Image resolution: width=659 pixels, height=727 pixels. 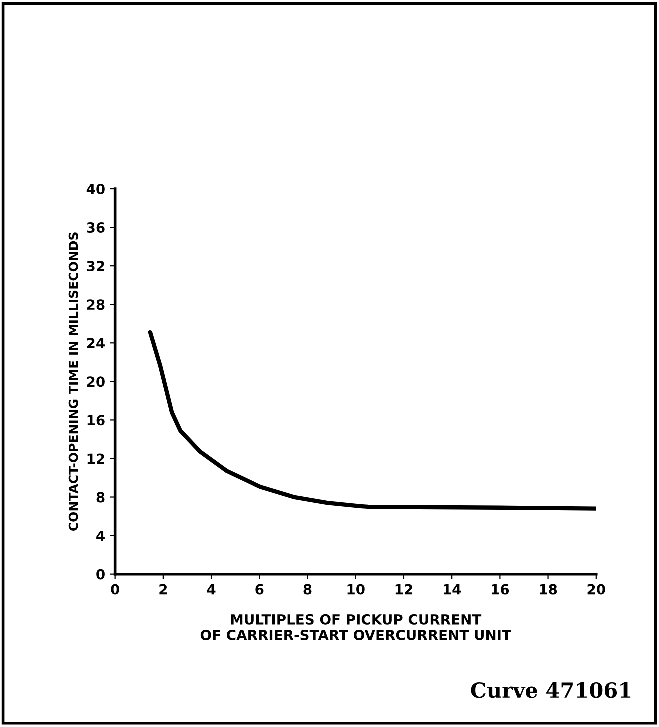 I want to click on y-tick-label: 40, so click(x=95, y=189).